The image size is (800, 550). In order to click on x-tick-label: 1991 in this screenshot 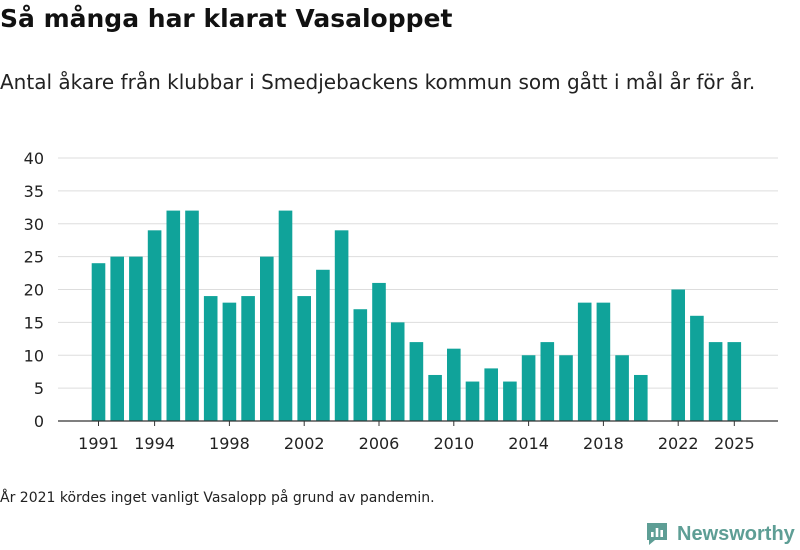, I will do `click(98, 443)`.